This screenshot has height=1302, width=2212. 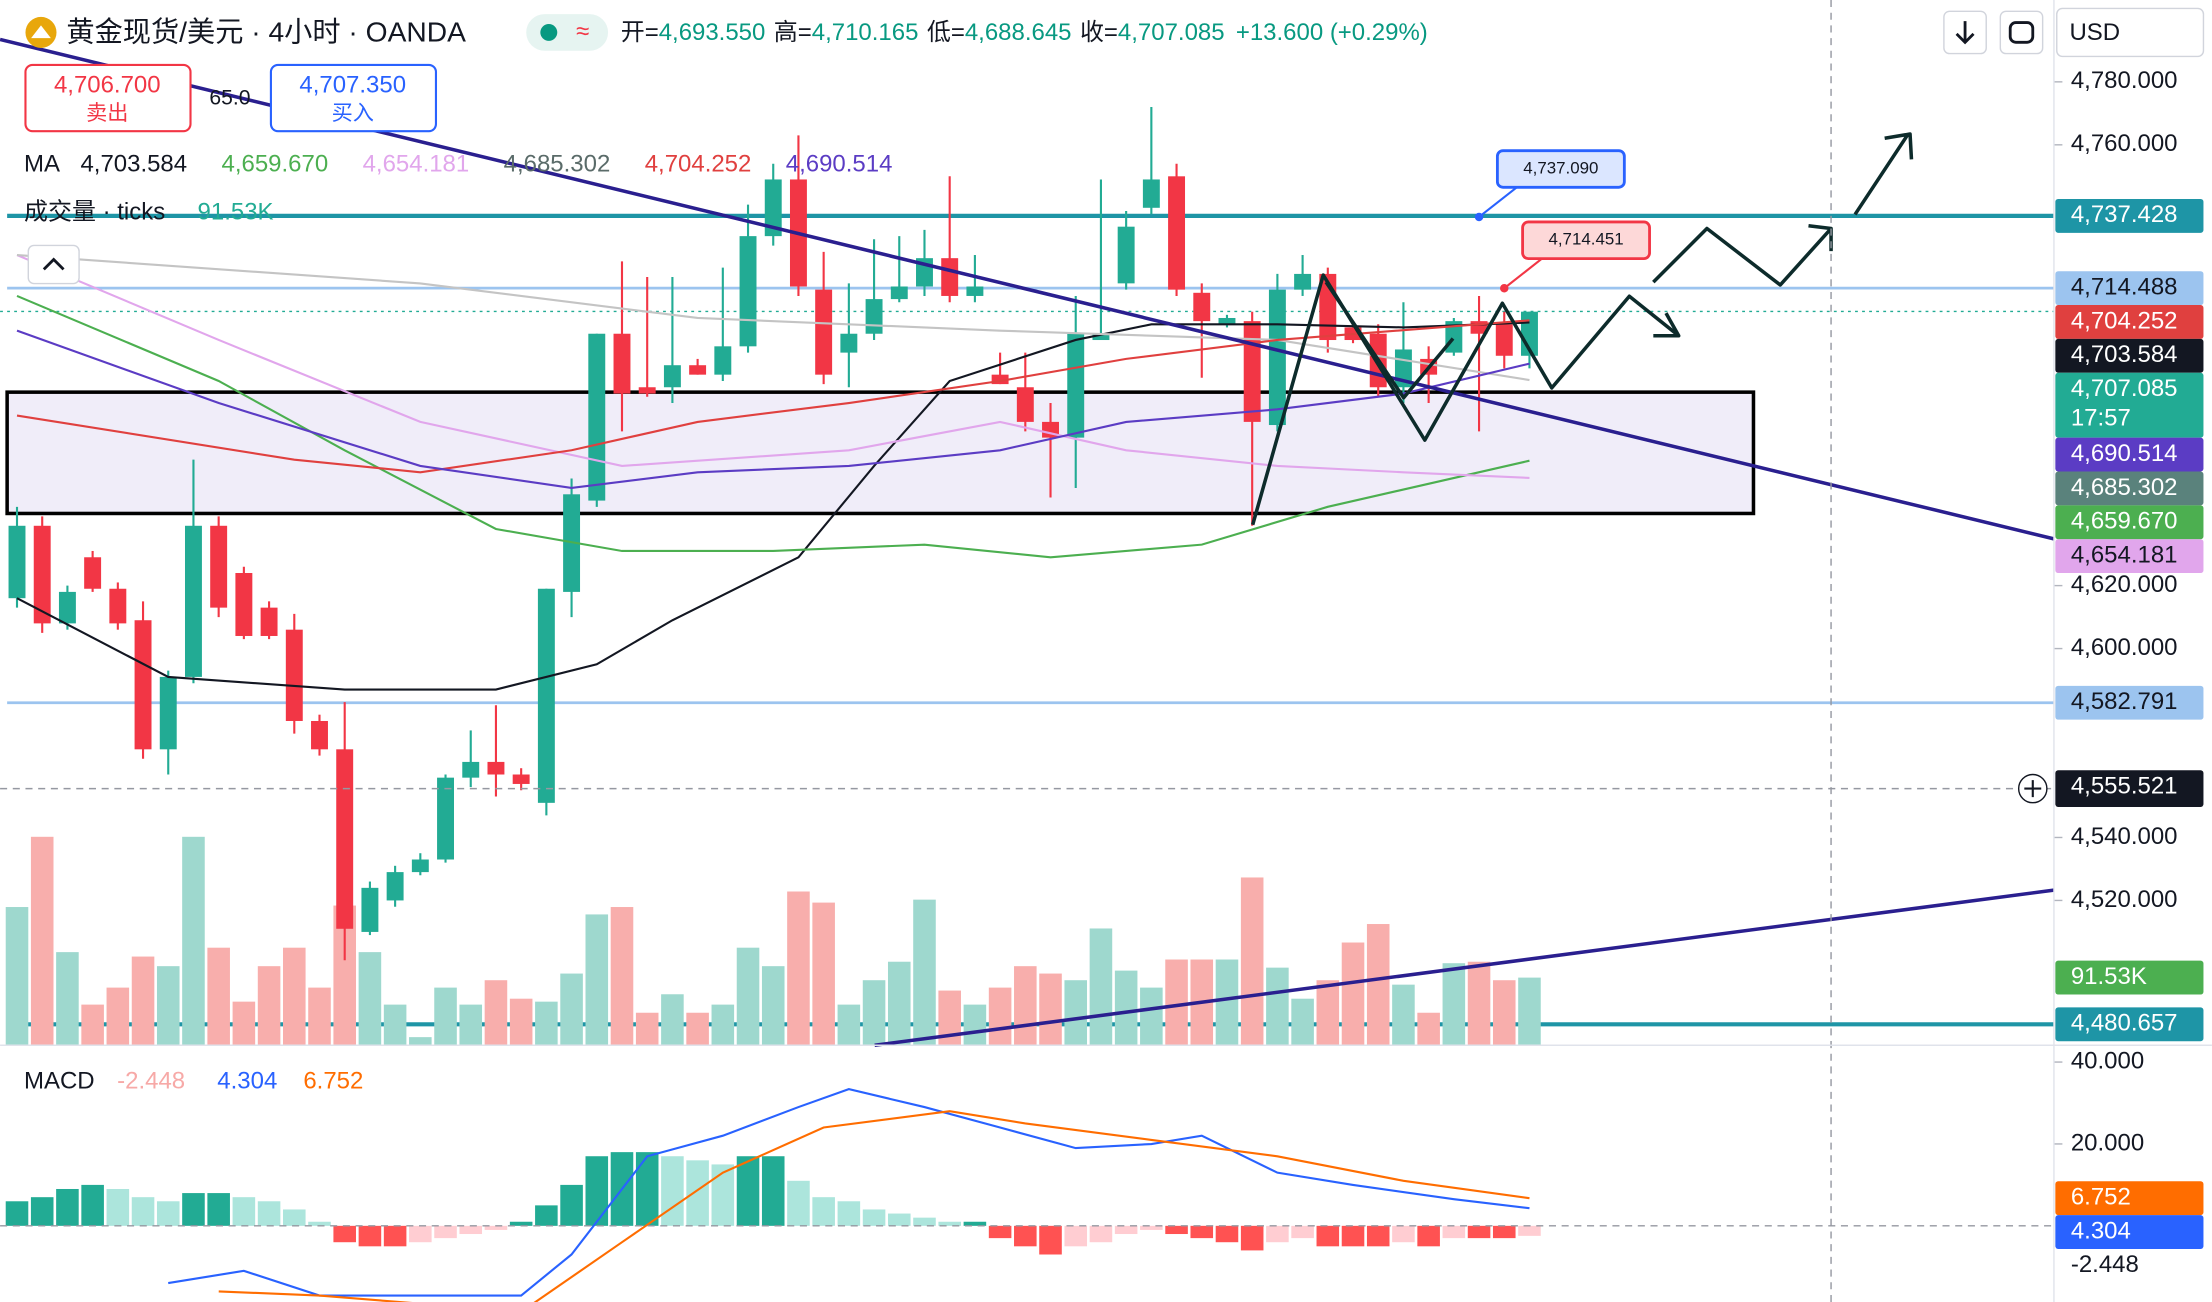 I want to click on callout-label: 4,714.451, so click(x=1585, y=239).